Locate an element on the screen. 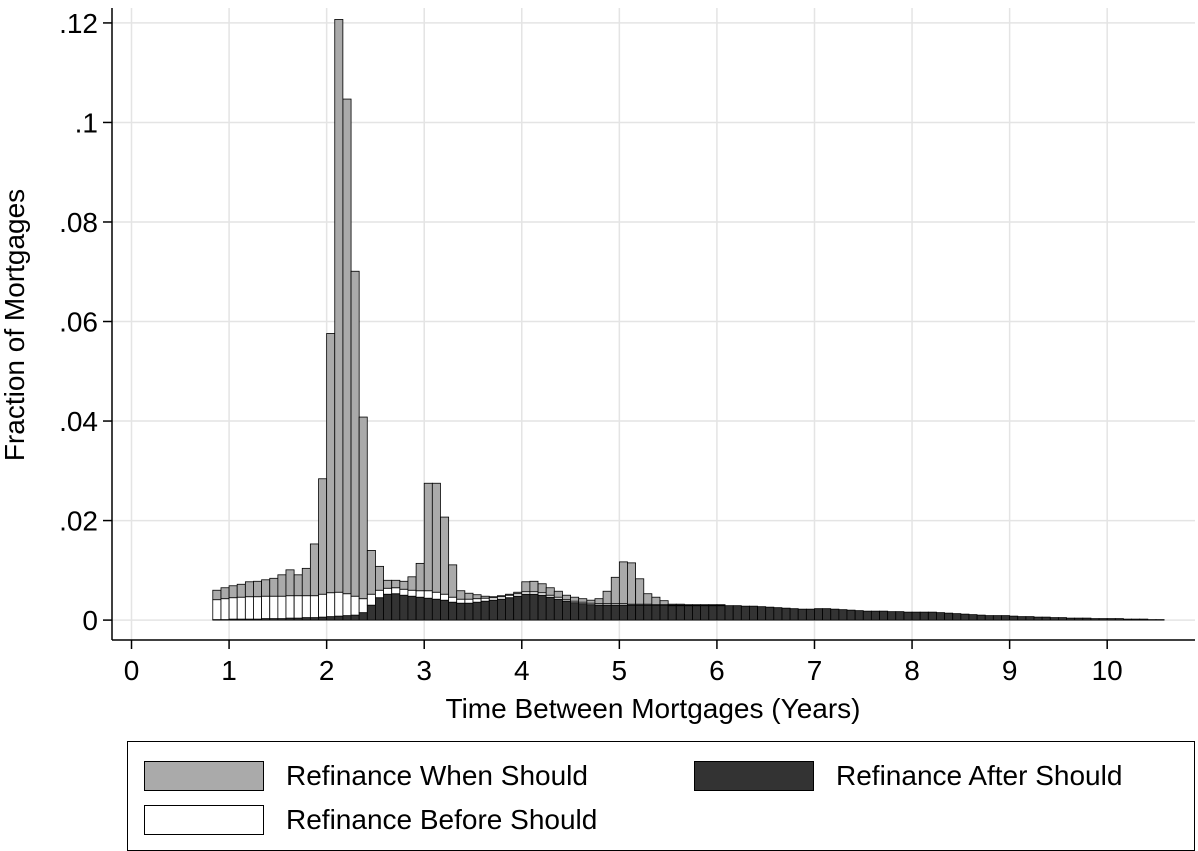 The width and height of the screenshot is (1198, 851). x-tick-label-7: 7 is located at coordinates (815, 670).